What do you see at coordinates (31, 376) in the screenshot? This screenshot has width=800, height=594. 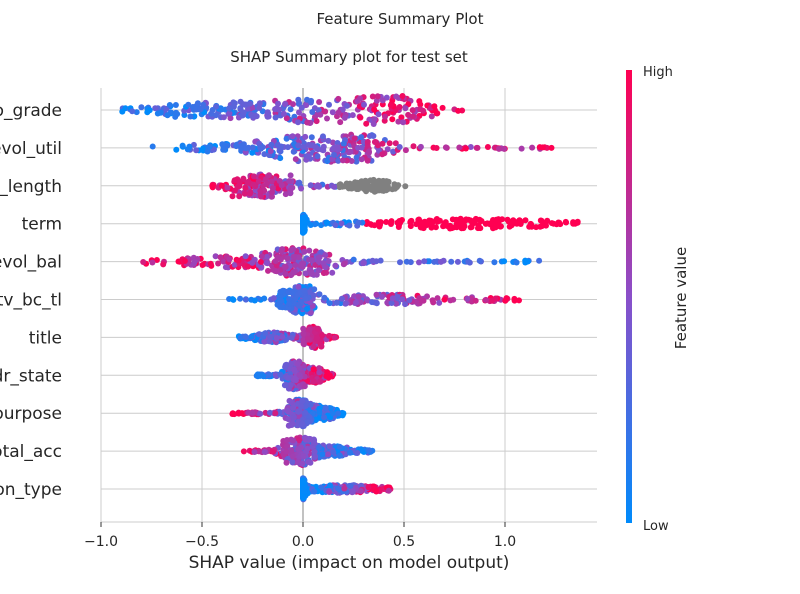 I see `feature-label: dr_state` at bounding box center [31, 376].